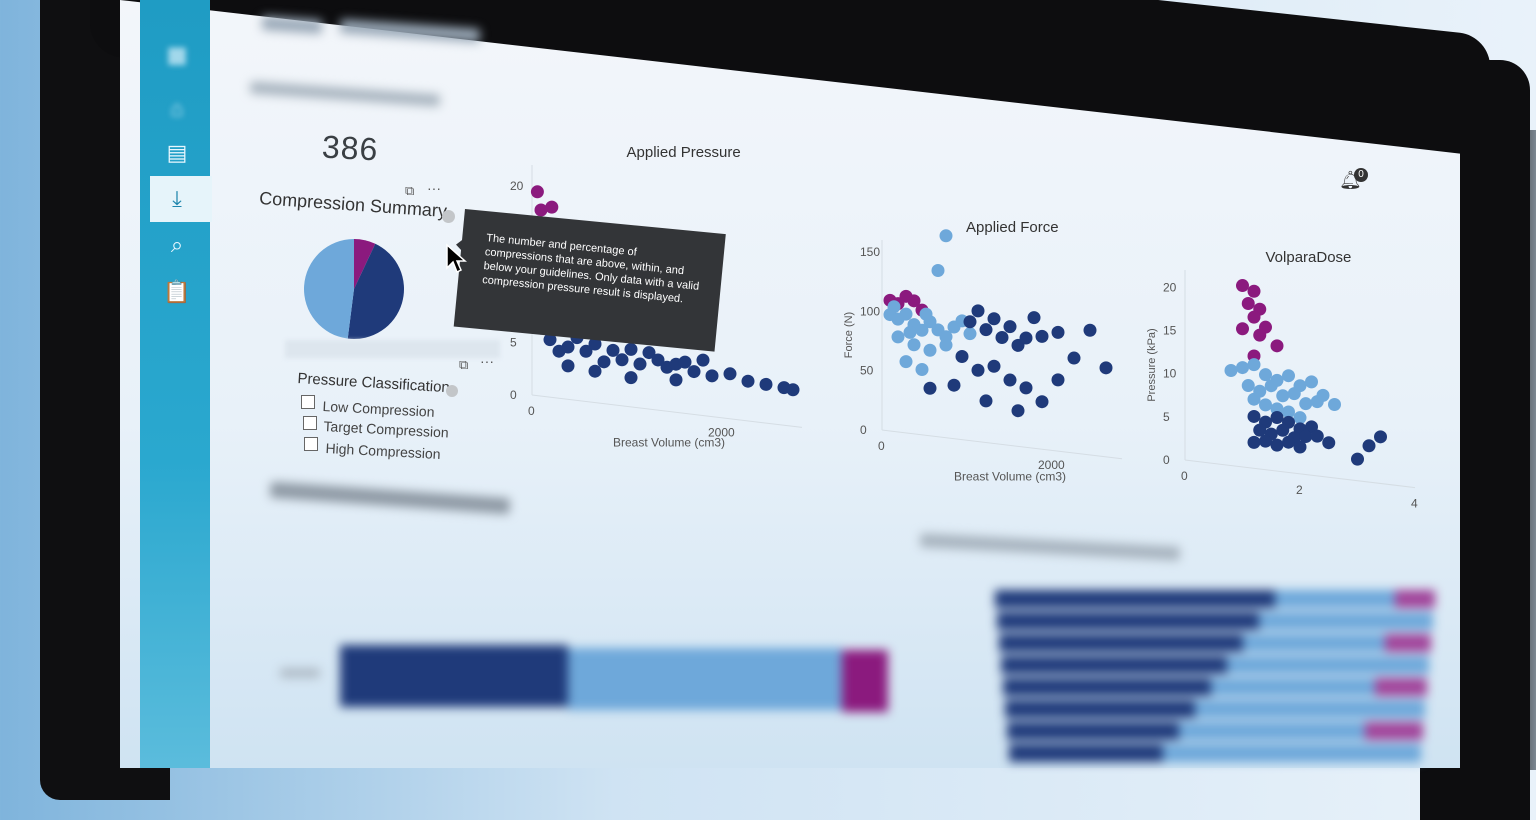  I want to click on y-tick-label: 50, so click(867, 371).